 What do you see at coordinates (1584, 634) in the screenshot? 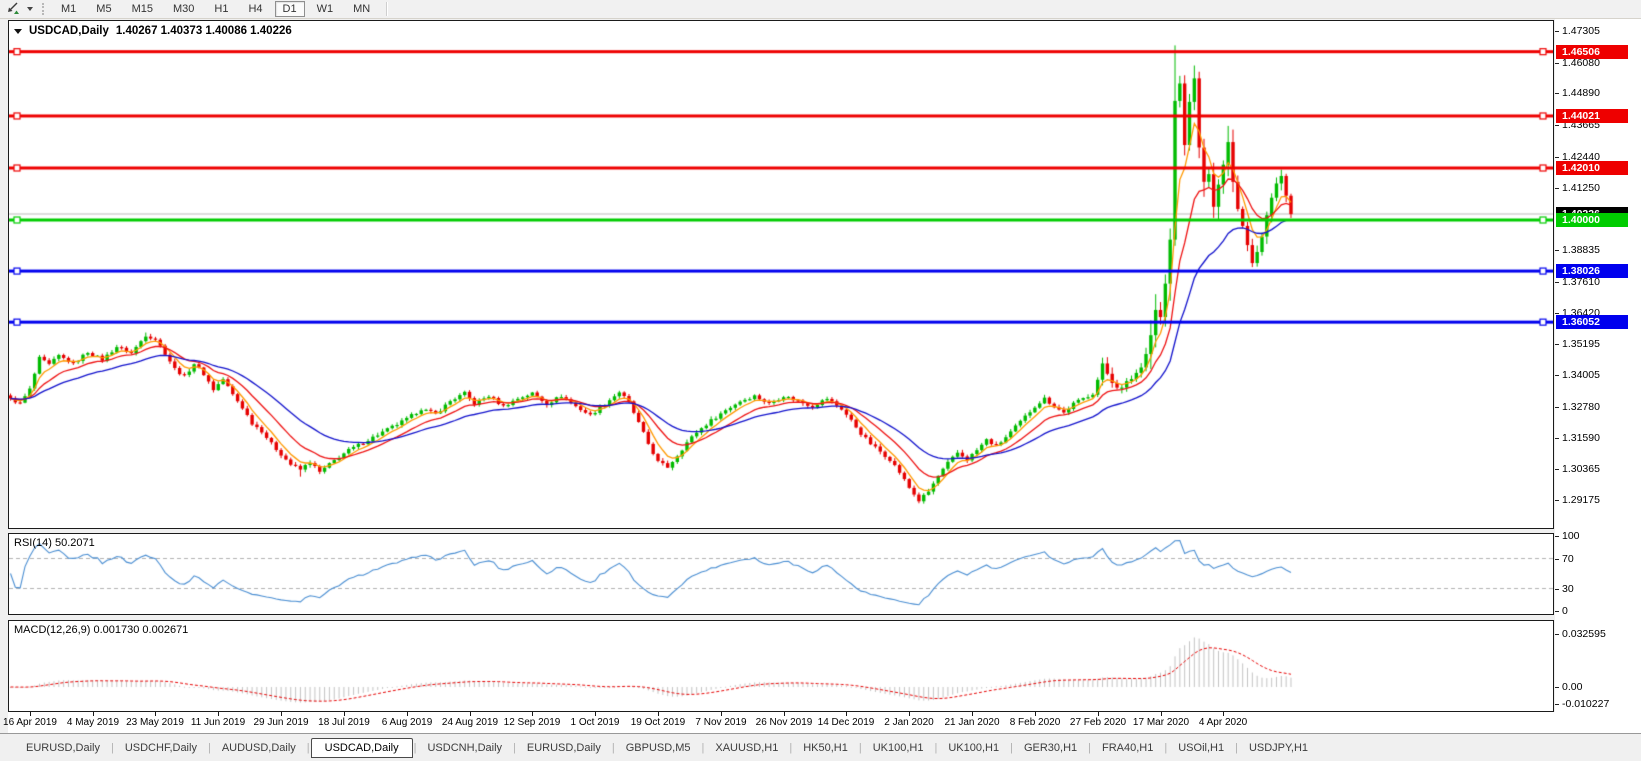
I see `macd-axis-label: 0.032595` at bounding box center [1584, 634].